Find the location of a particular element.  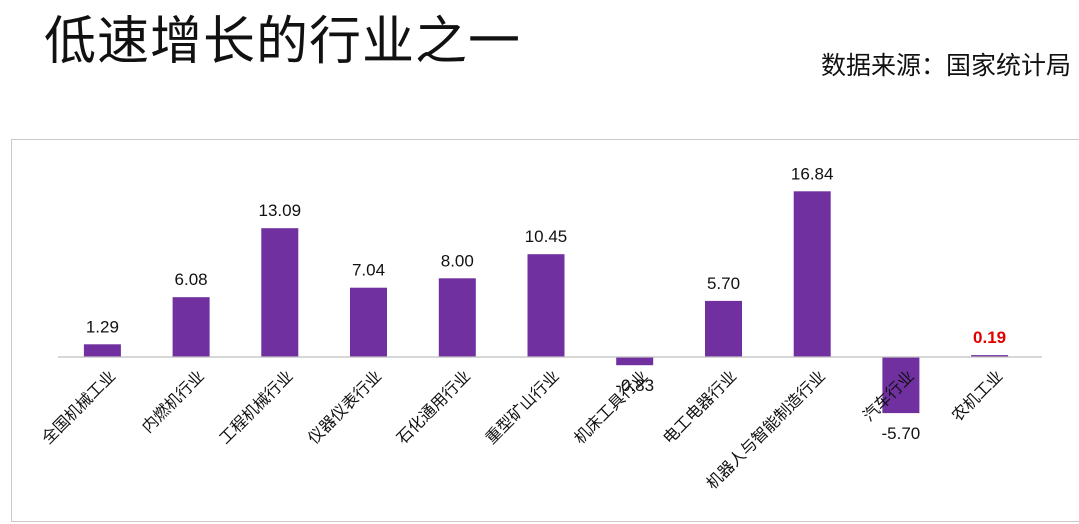

category-label-7: 机床工具行业 is located at coordinates (610, 406).